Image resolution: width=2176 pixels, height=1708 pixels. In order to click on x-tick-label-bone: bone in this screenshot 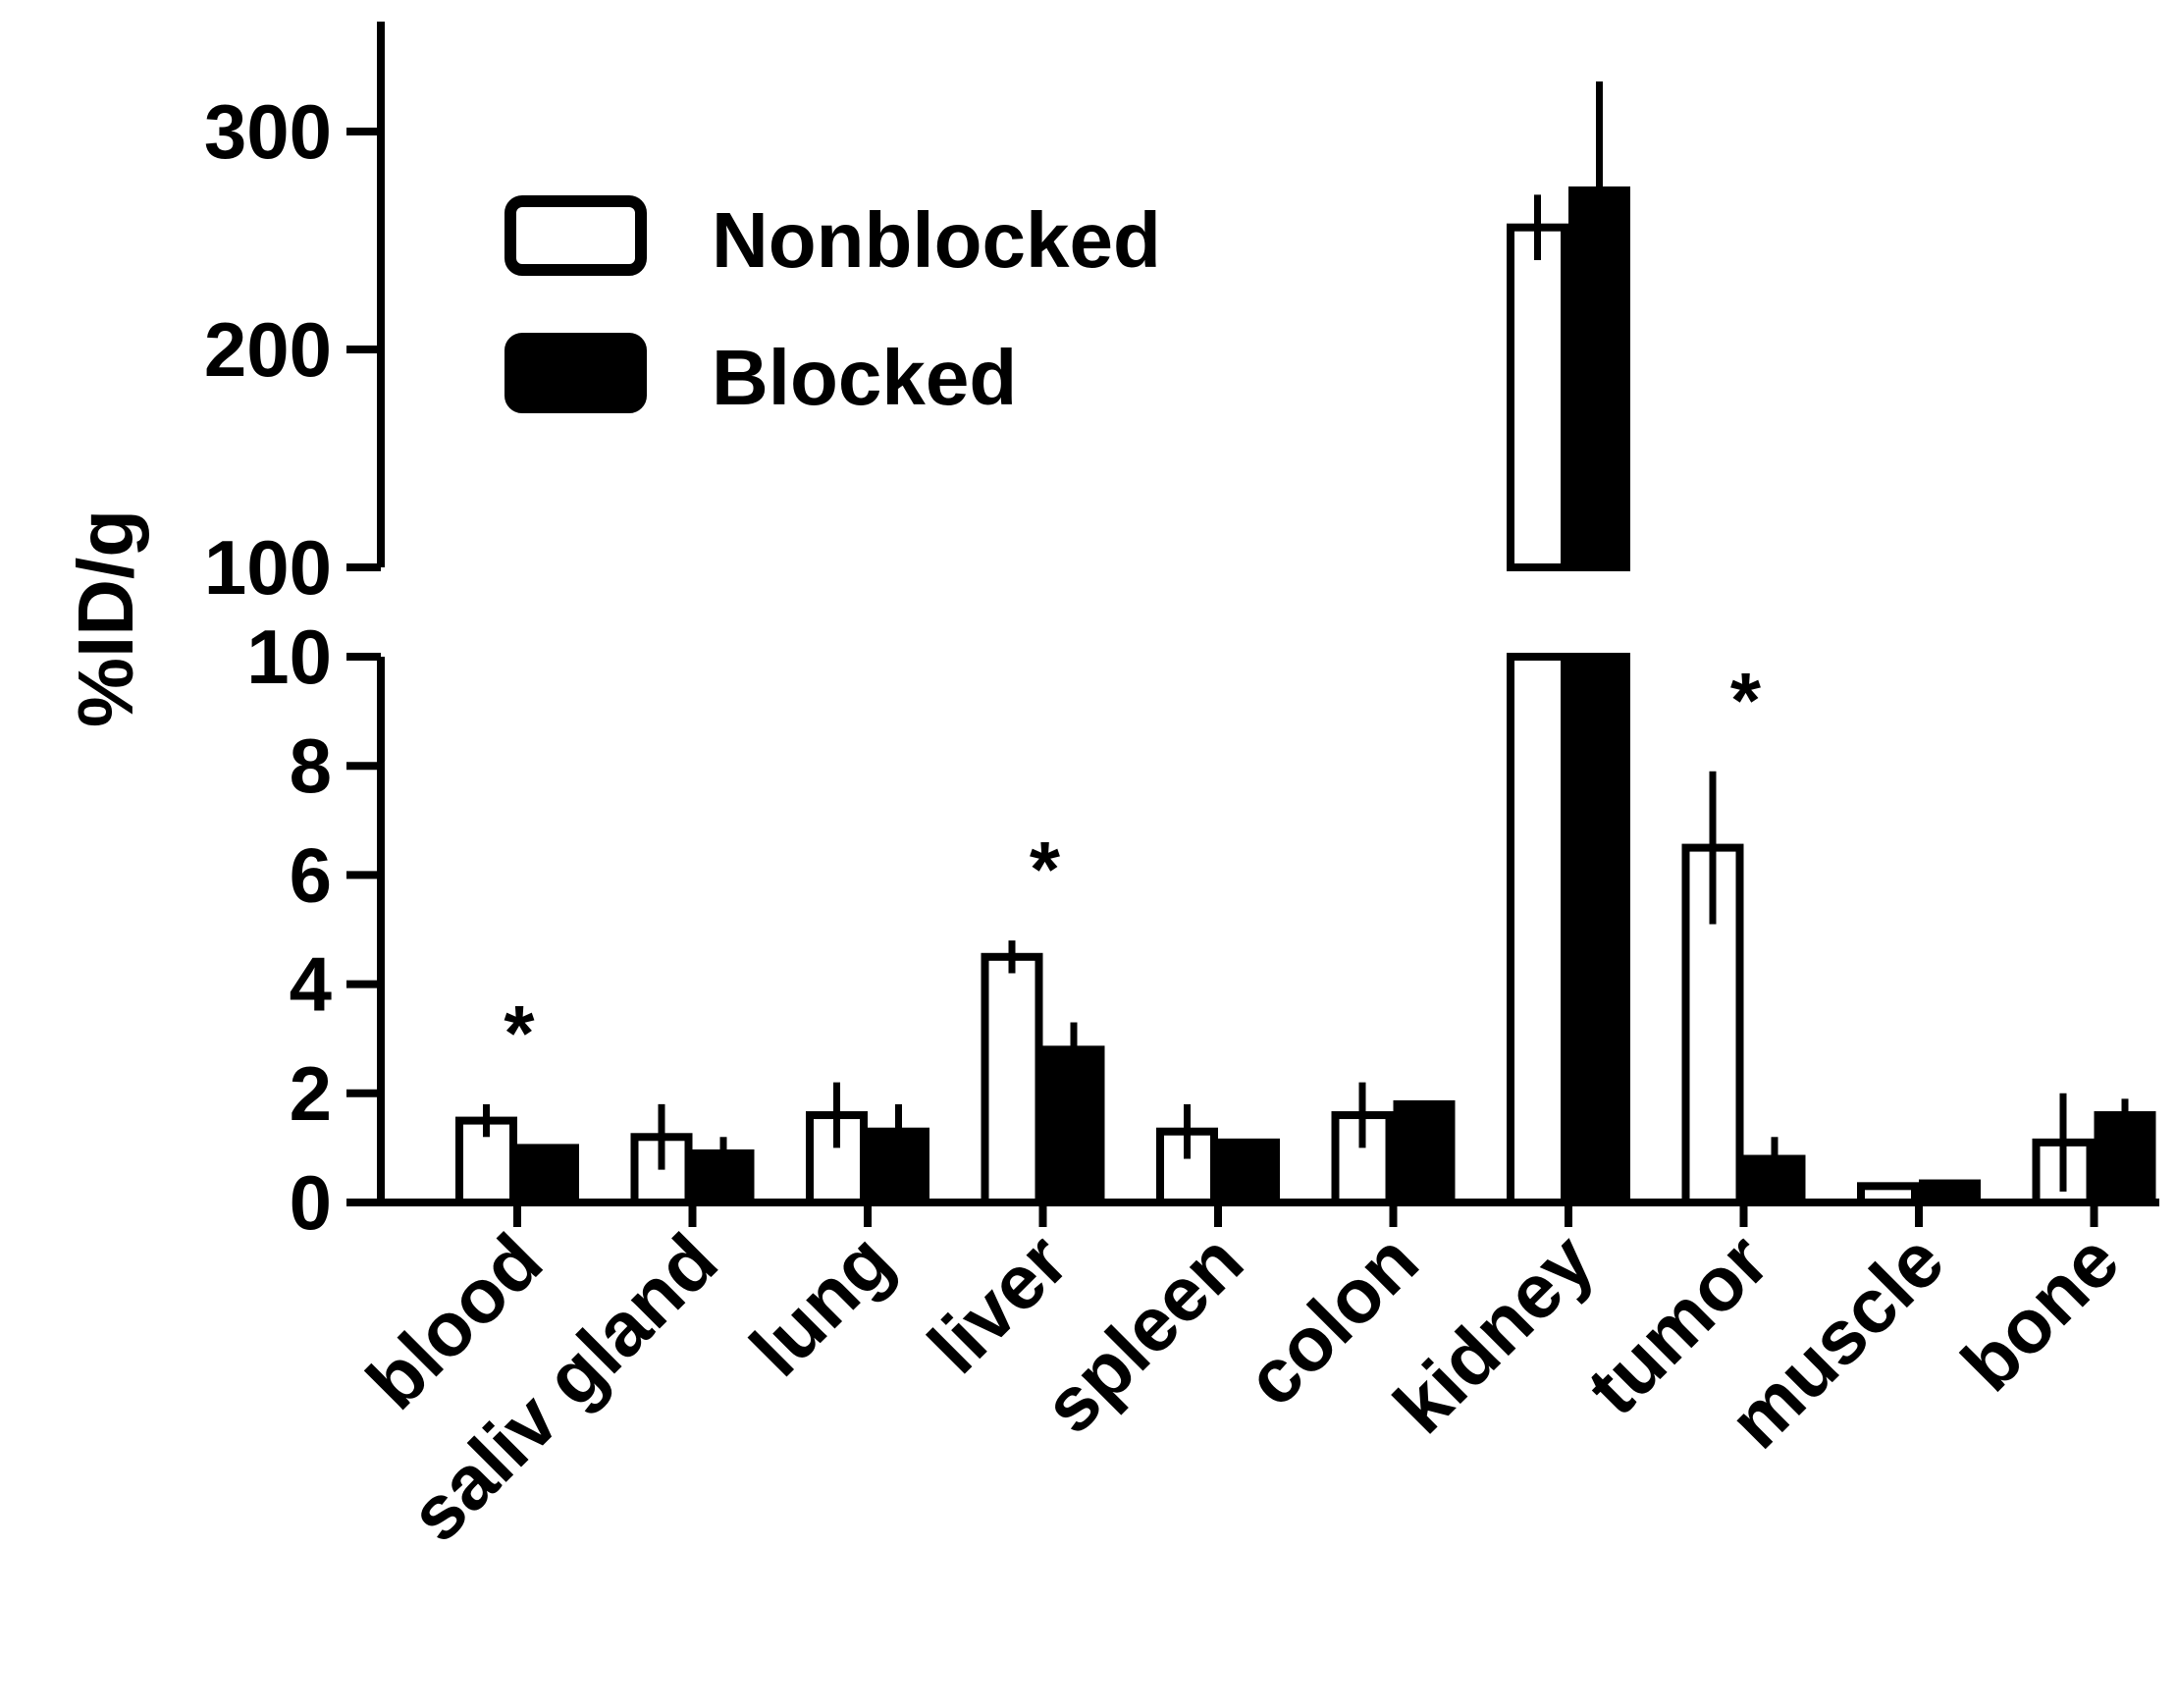, I will do `click(2040, 1312)`.